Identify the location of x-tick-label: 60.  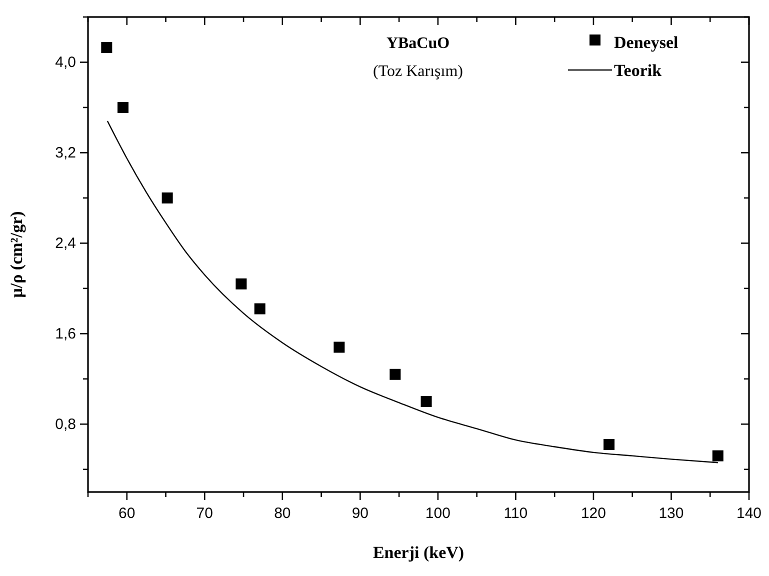
(127, 513).